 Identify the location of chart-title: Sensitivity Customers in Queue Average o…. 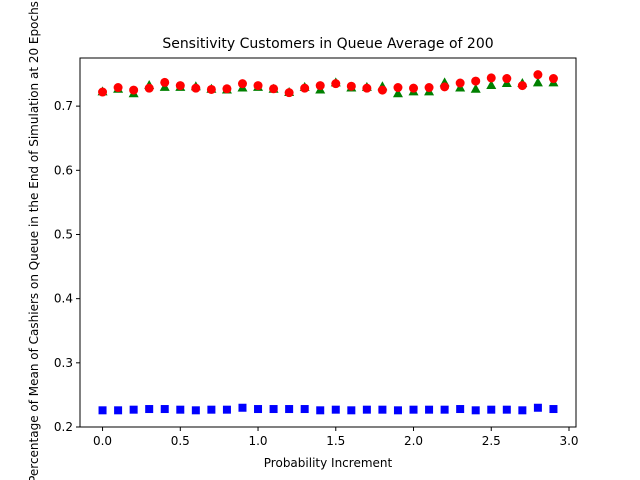
(327, 44).